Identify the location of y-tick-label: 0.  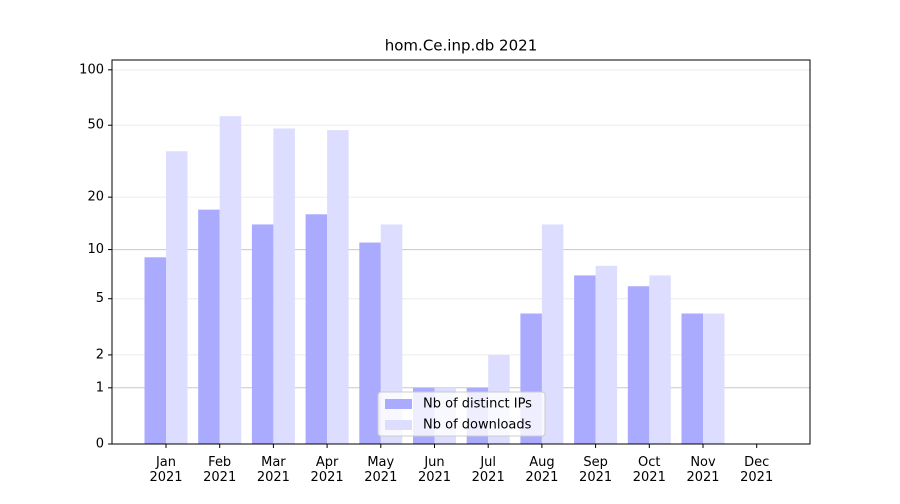
(100, 444).